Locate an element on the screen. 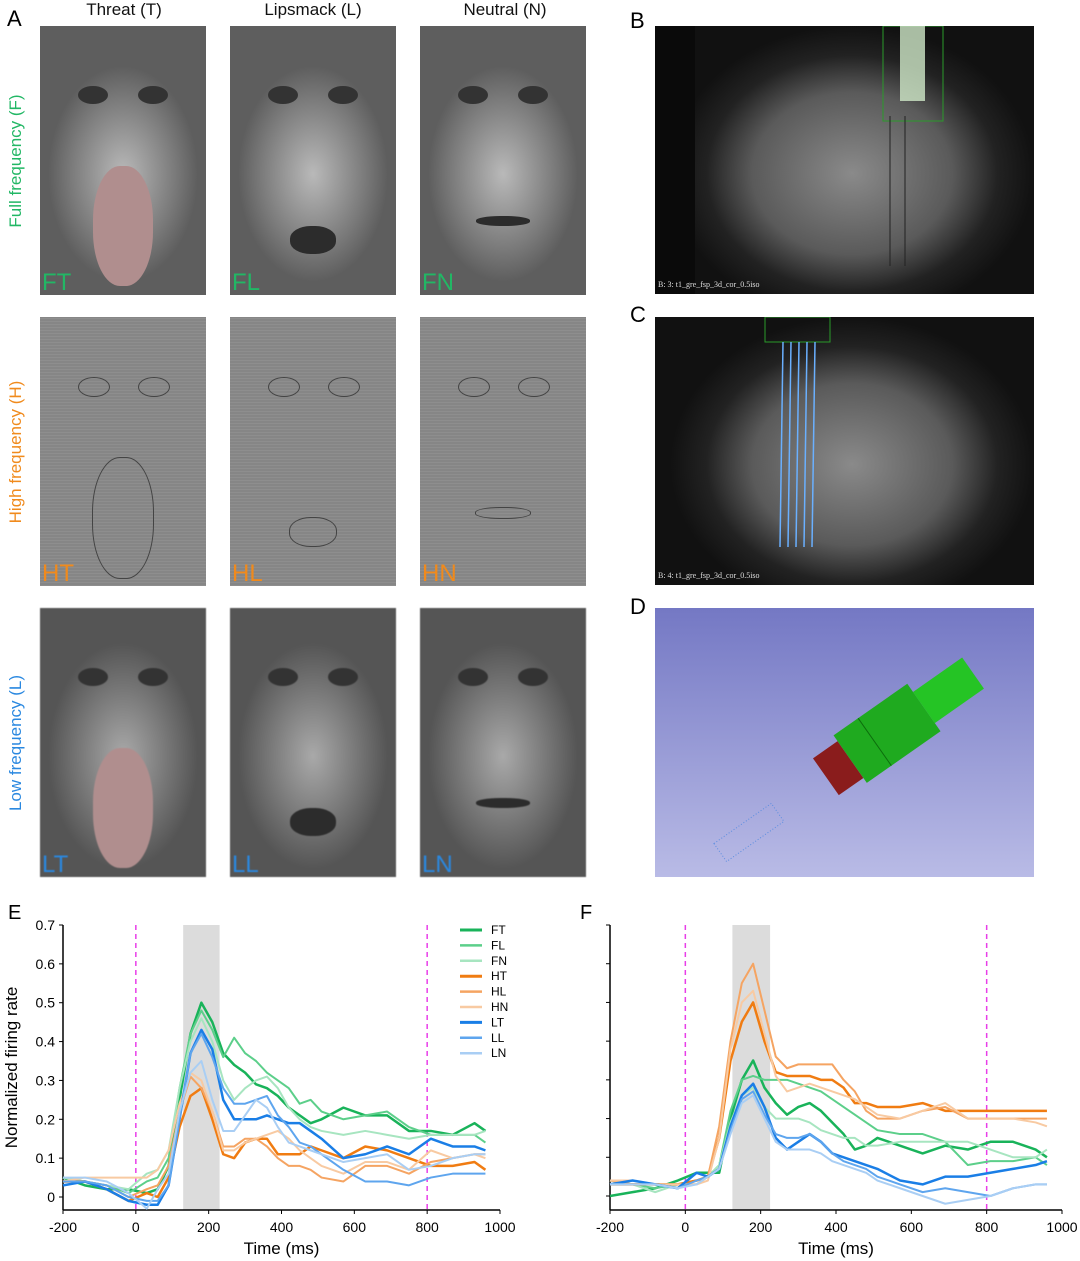 The width and height of the screenshot is (1080, 1261). row-label: Full frequency (F) is located at coordinates (15, 161).